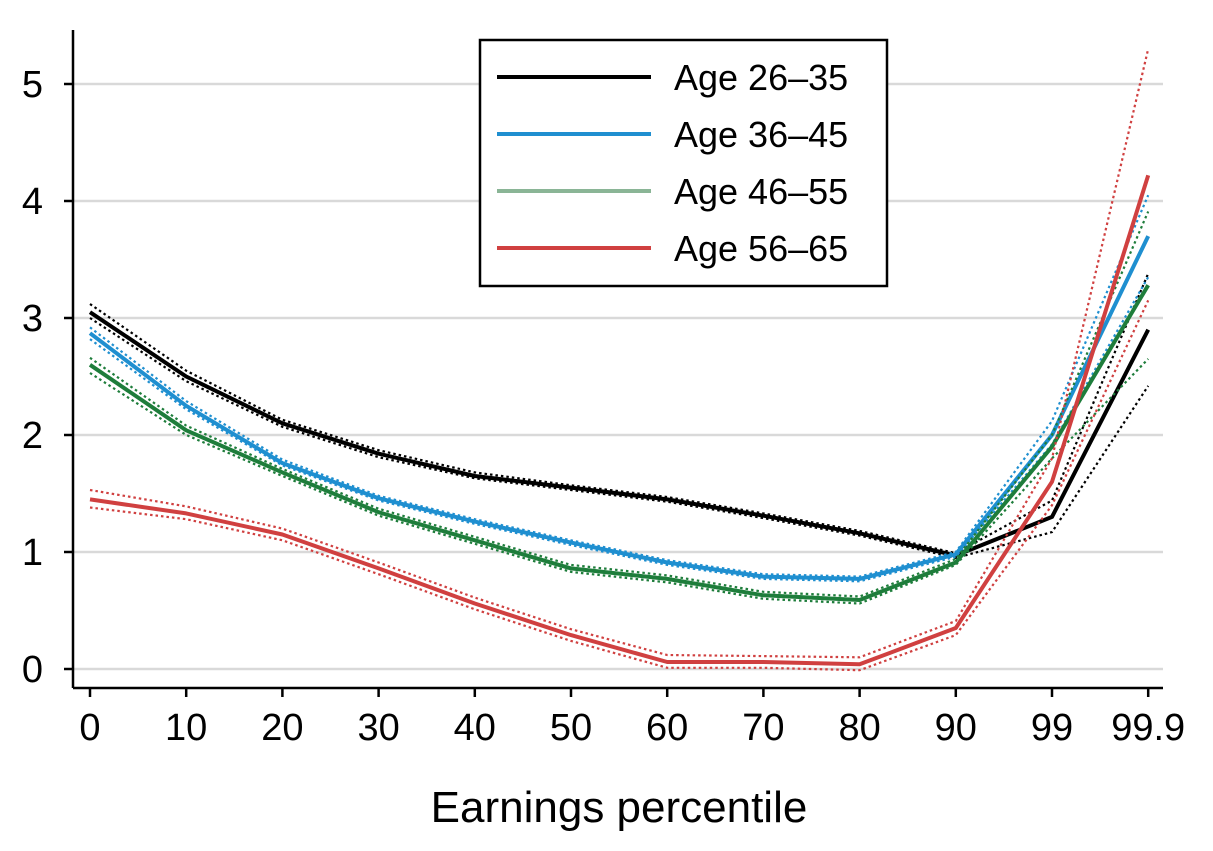 The width and height of the screenshot is (1213, 851). I want to click on y-tick-label: 3, so click(32, 319).